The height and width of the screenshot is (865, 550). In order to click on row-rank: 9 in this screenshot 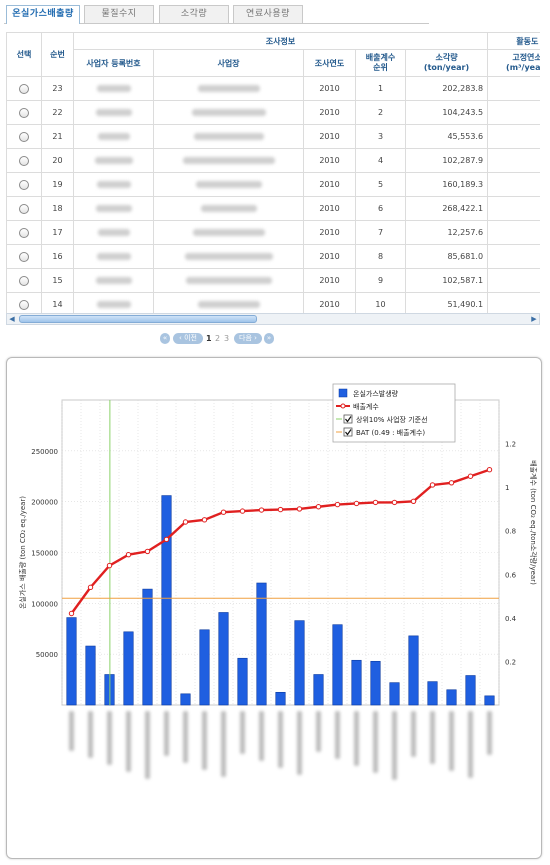, I will do `click(380, 280)`.